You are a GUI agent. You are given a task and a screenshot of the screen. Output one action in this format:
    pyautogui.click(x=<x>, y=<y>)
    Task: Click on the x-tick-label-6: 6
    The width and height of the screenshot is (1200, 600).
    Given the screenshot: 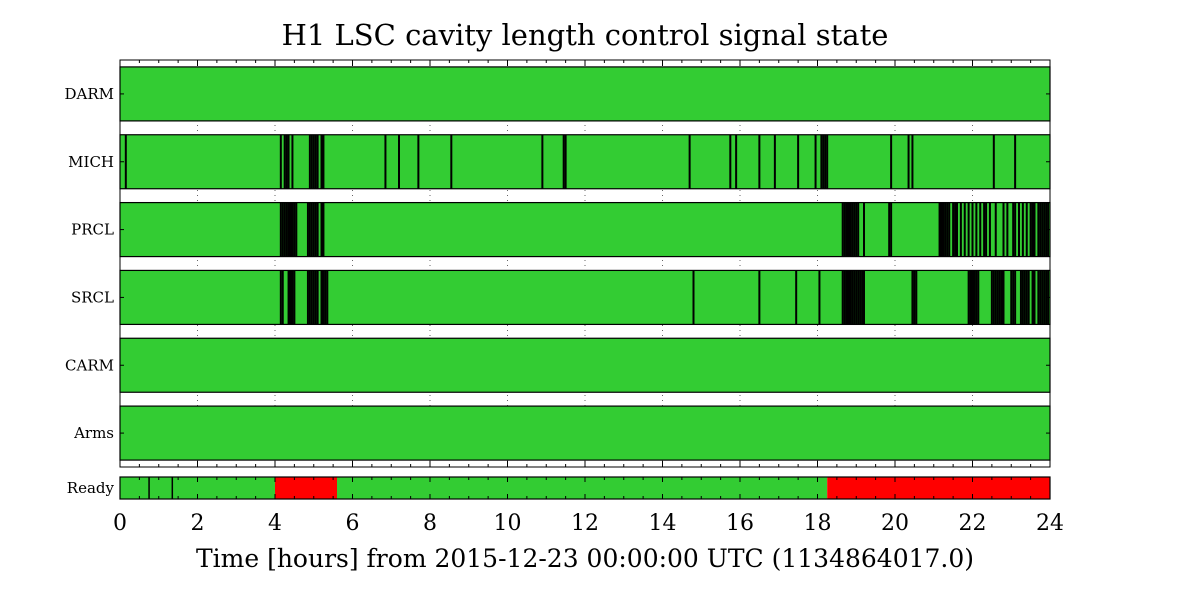 What is the action you would take?
    pyautogui.click(x=353, y=523)
    